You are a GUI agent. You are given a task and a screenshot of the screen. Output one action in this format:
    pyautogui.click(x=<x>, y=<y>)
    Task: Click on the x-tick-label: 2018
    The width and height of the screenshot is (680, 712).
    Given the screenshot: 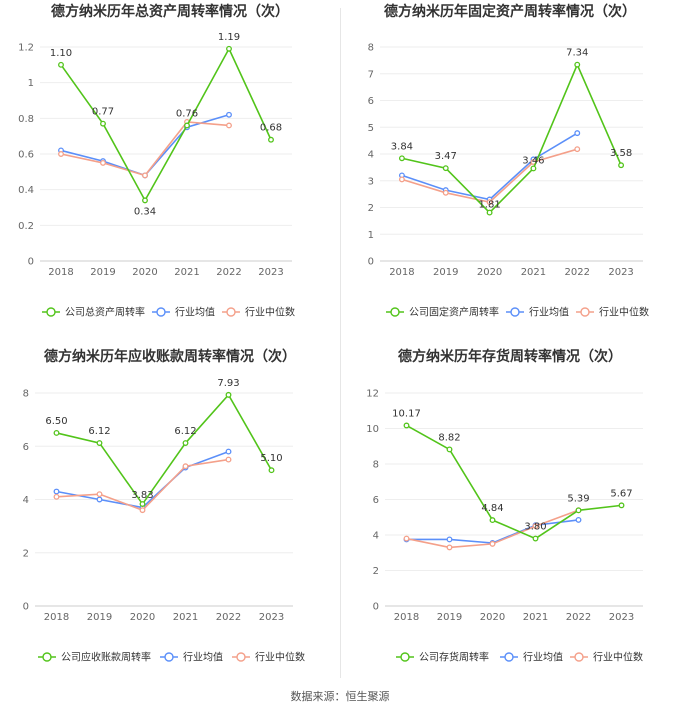 What is the action you would take?
    pyautogui.click(x=60, y=272)
    